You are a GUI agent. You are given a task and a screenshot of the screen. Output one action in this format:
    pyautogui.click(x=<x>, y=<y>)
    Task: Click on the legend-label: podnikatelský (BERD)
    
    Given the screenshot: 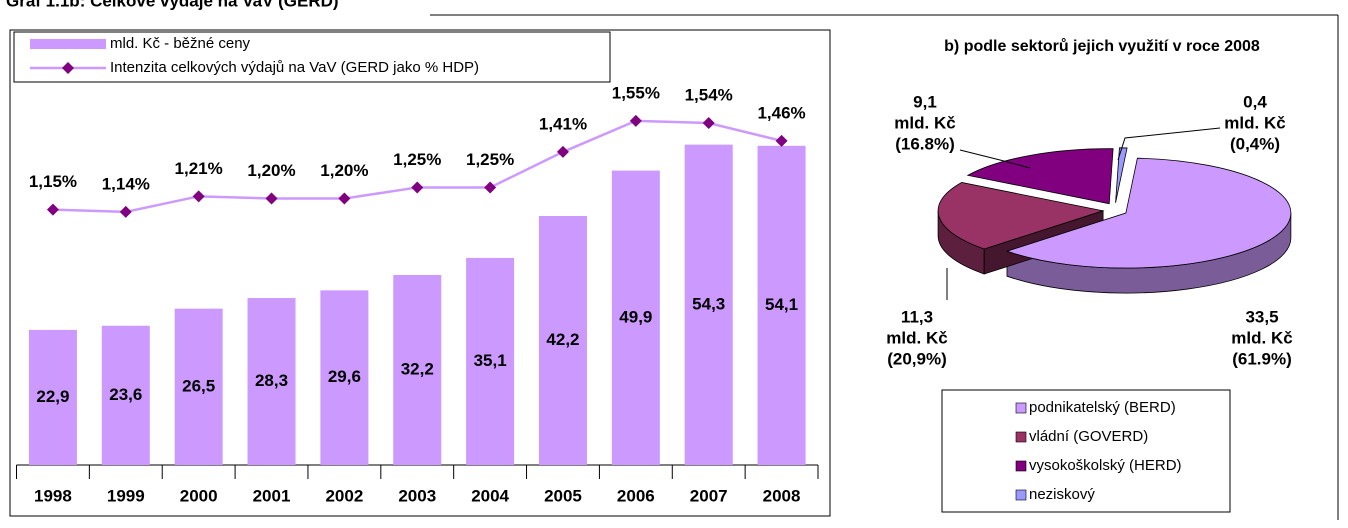 What is the action you would take?
    pyautogui.click(x=1102, y=407)
    